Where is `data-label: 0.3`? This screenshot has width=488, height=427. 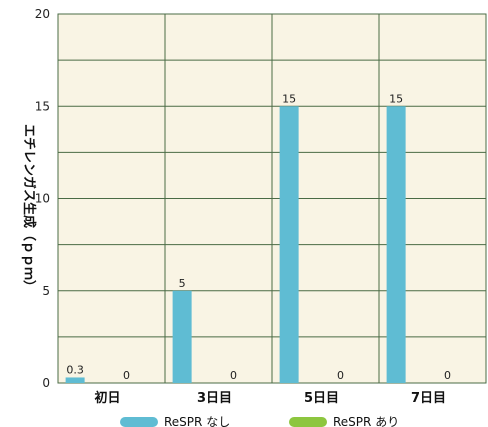
data-label: 0.3 is located at coordinates (75, 369).